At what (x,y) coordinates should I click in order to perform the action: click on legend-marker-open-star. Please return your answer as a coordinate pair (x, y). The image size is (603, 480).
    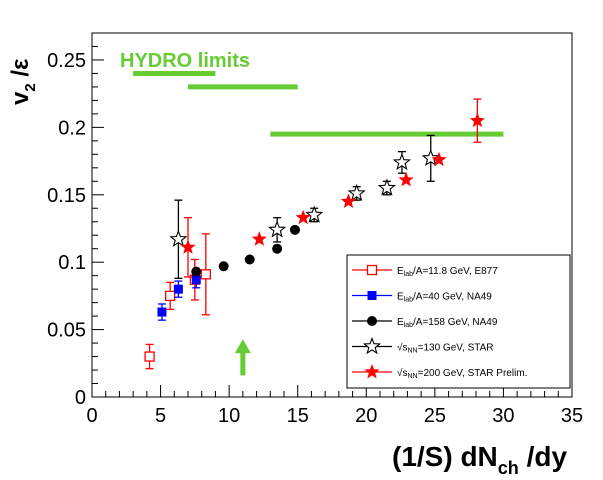
    Looking at the image, I should click on (372, 345).